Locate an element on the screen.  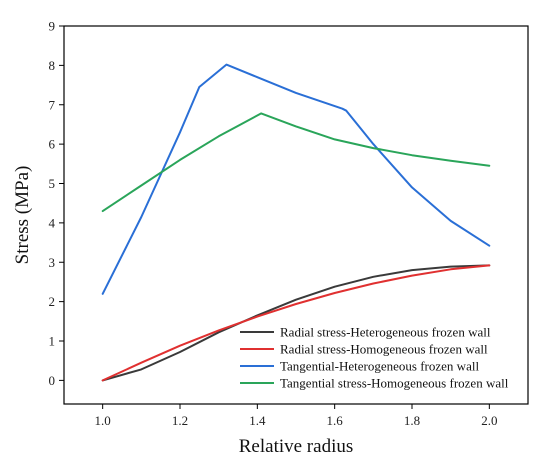
x-axis-title: Relative radius is located at coordinates (296, 446).